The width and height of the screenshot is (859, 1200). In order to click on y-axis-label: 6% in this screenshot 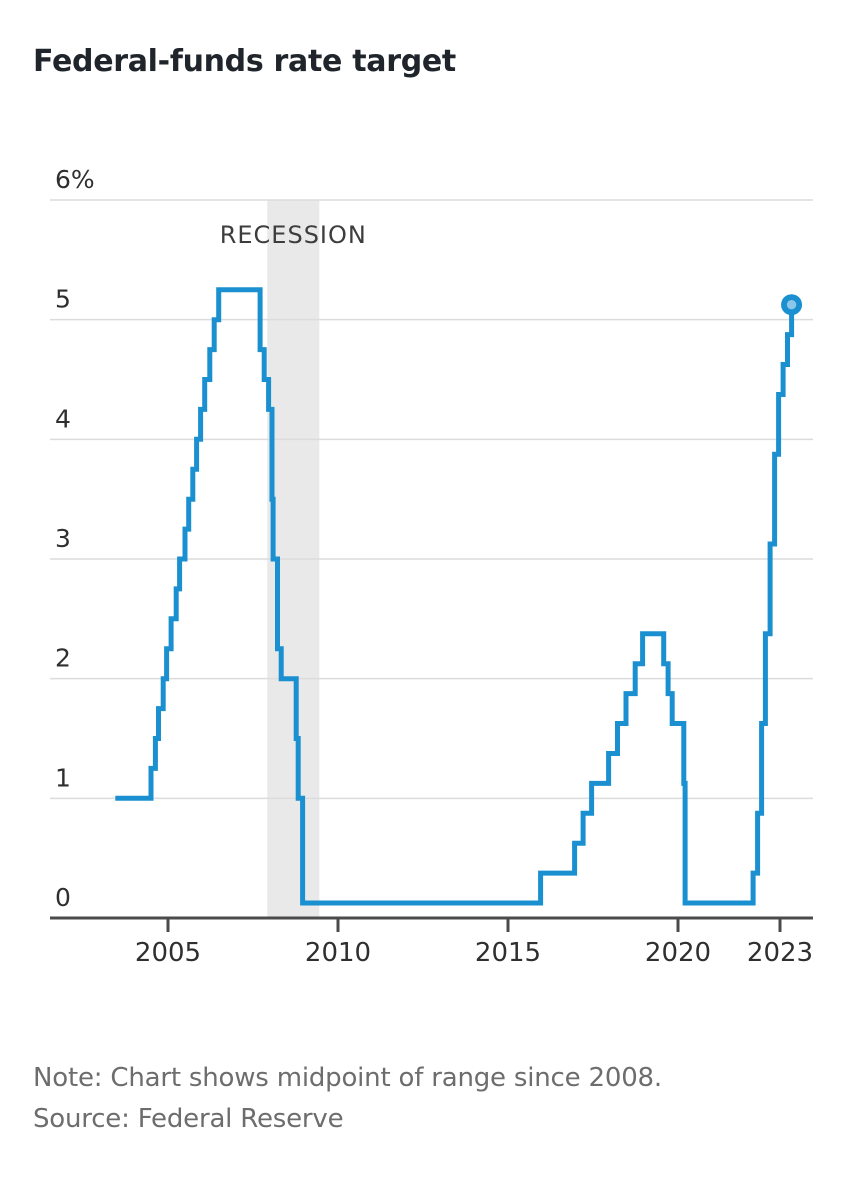, I will do `click(75, 179)`.